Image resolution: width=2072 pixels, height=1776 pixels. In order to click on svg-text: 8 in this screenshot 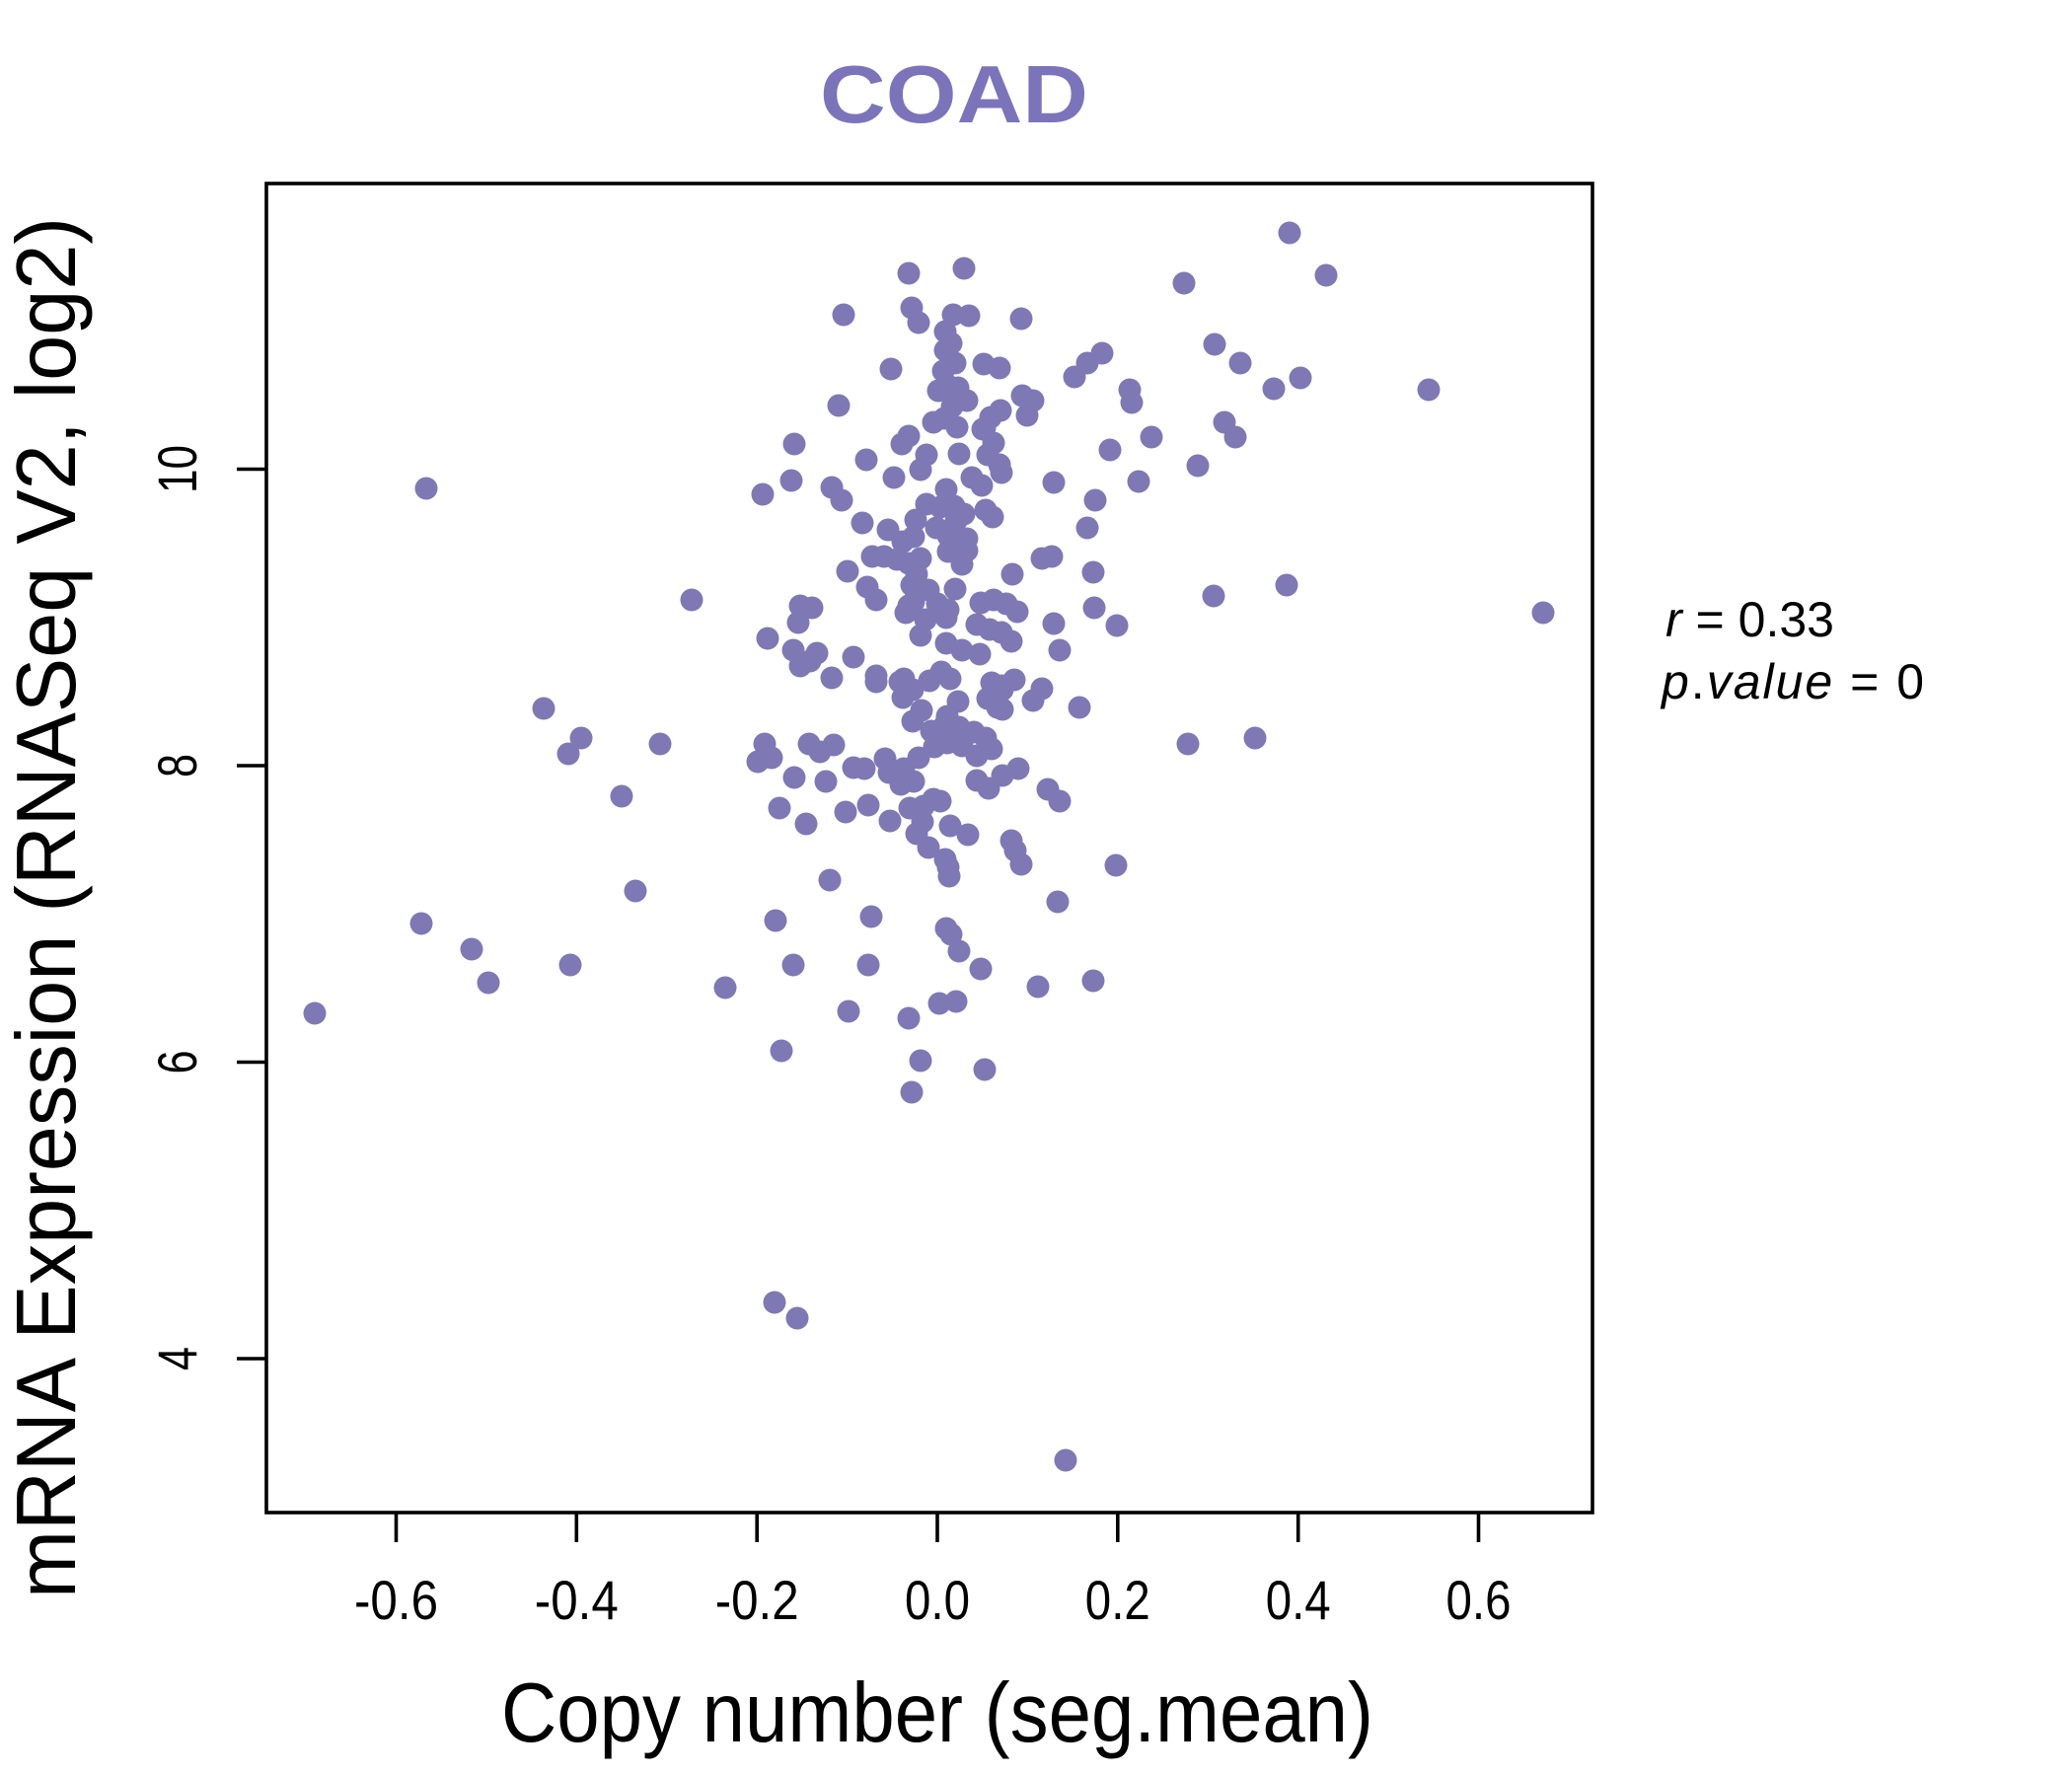, I will do `click(177, 766)`.